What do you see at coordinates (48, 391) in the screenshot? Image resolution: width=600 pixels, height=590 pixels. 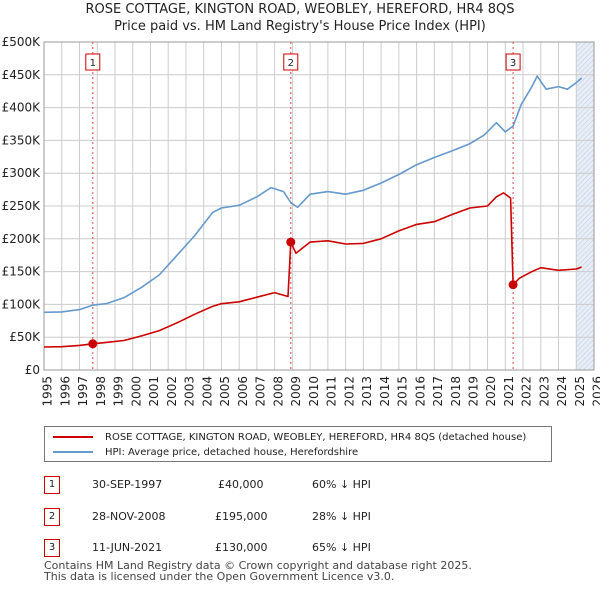 I see `x-tick-label: 1995` at bounding box center [48, 391].